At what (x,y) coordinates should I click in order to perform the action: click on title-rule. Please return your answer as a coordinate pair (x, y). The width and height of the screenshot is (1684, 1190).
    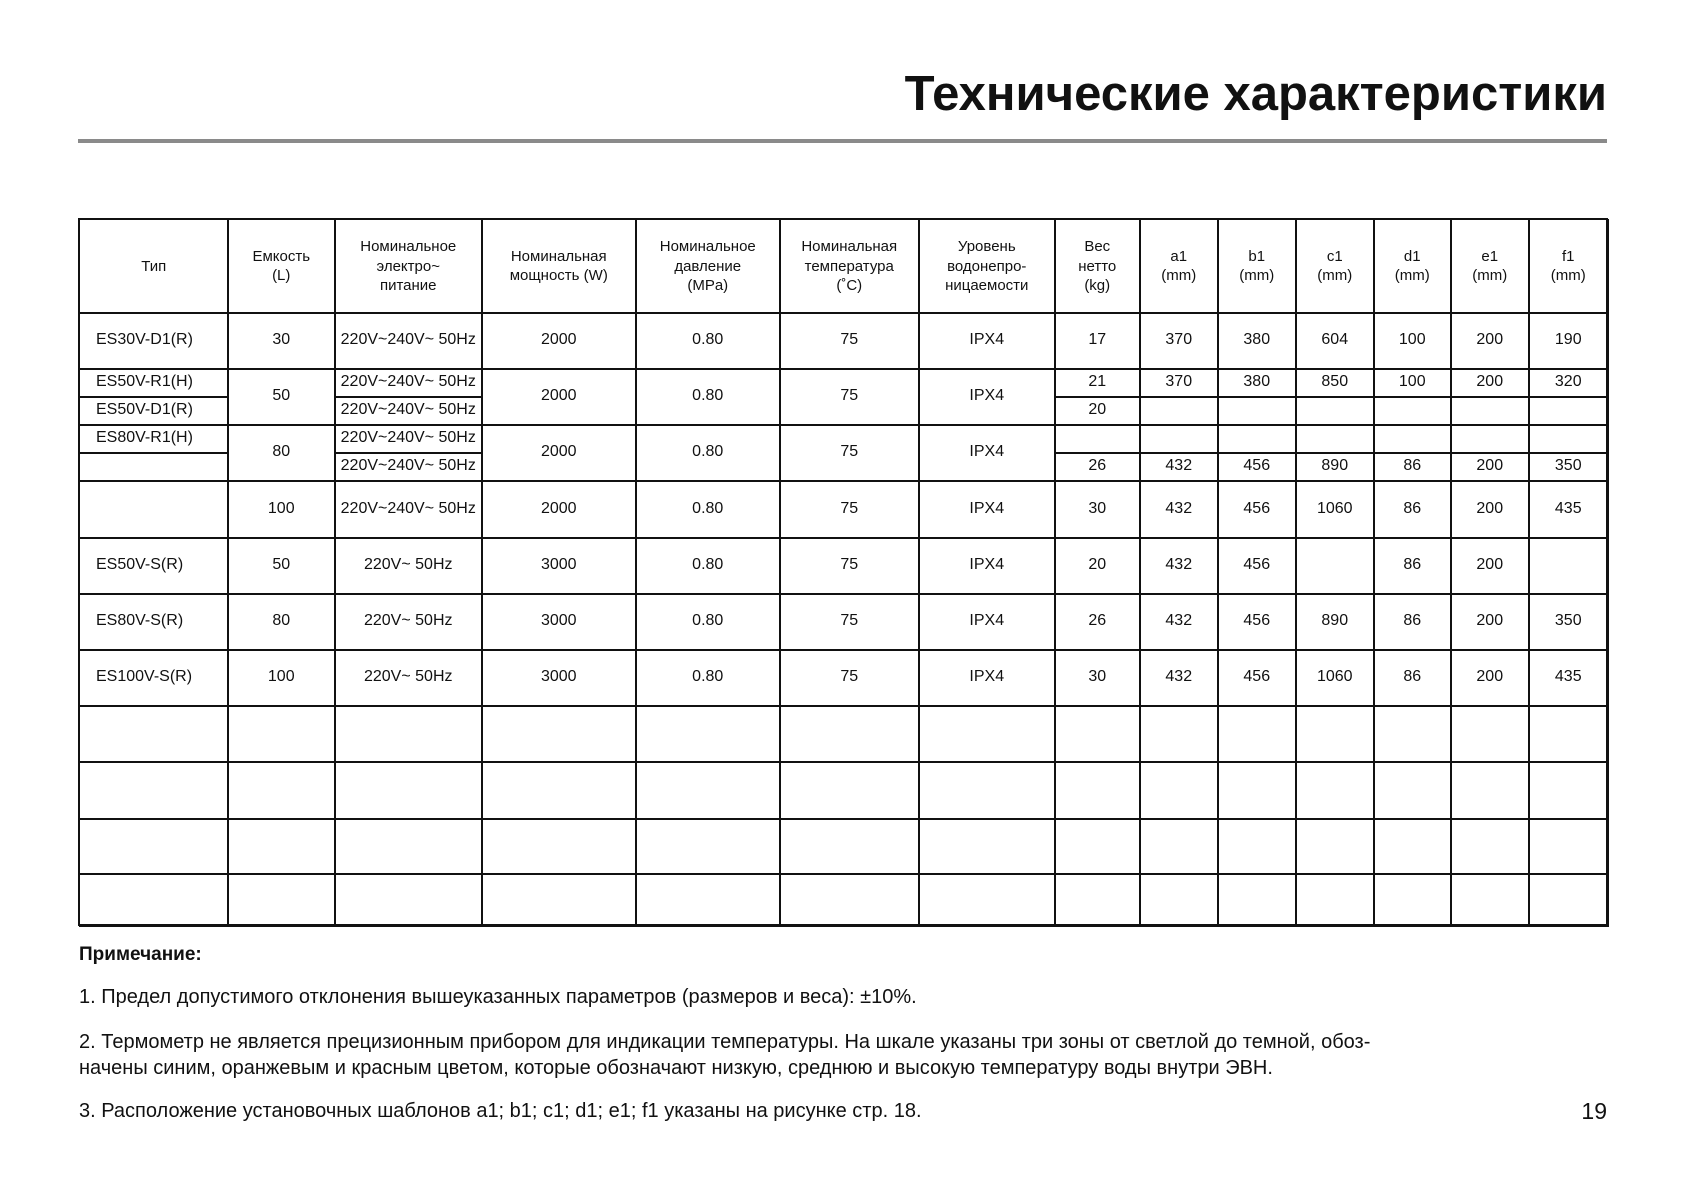
    Looking at the image, I should click on (842, 141).